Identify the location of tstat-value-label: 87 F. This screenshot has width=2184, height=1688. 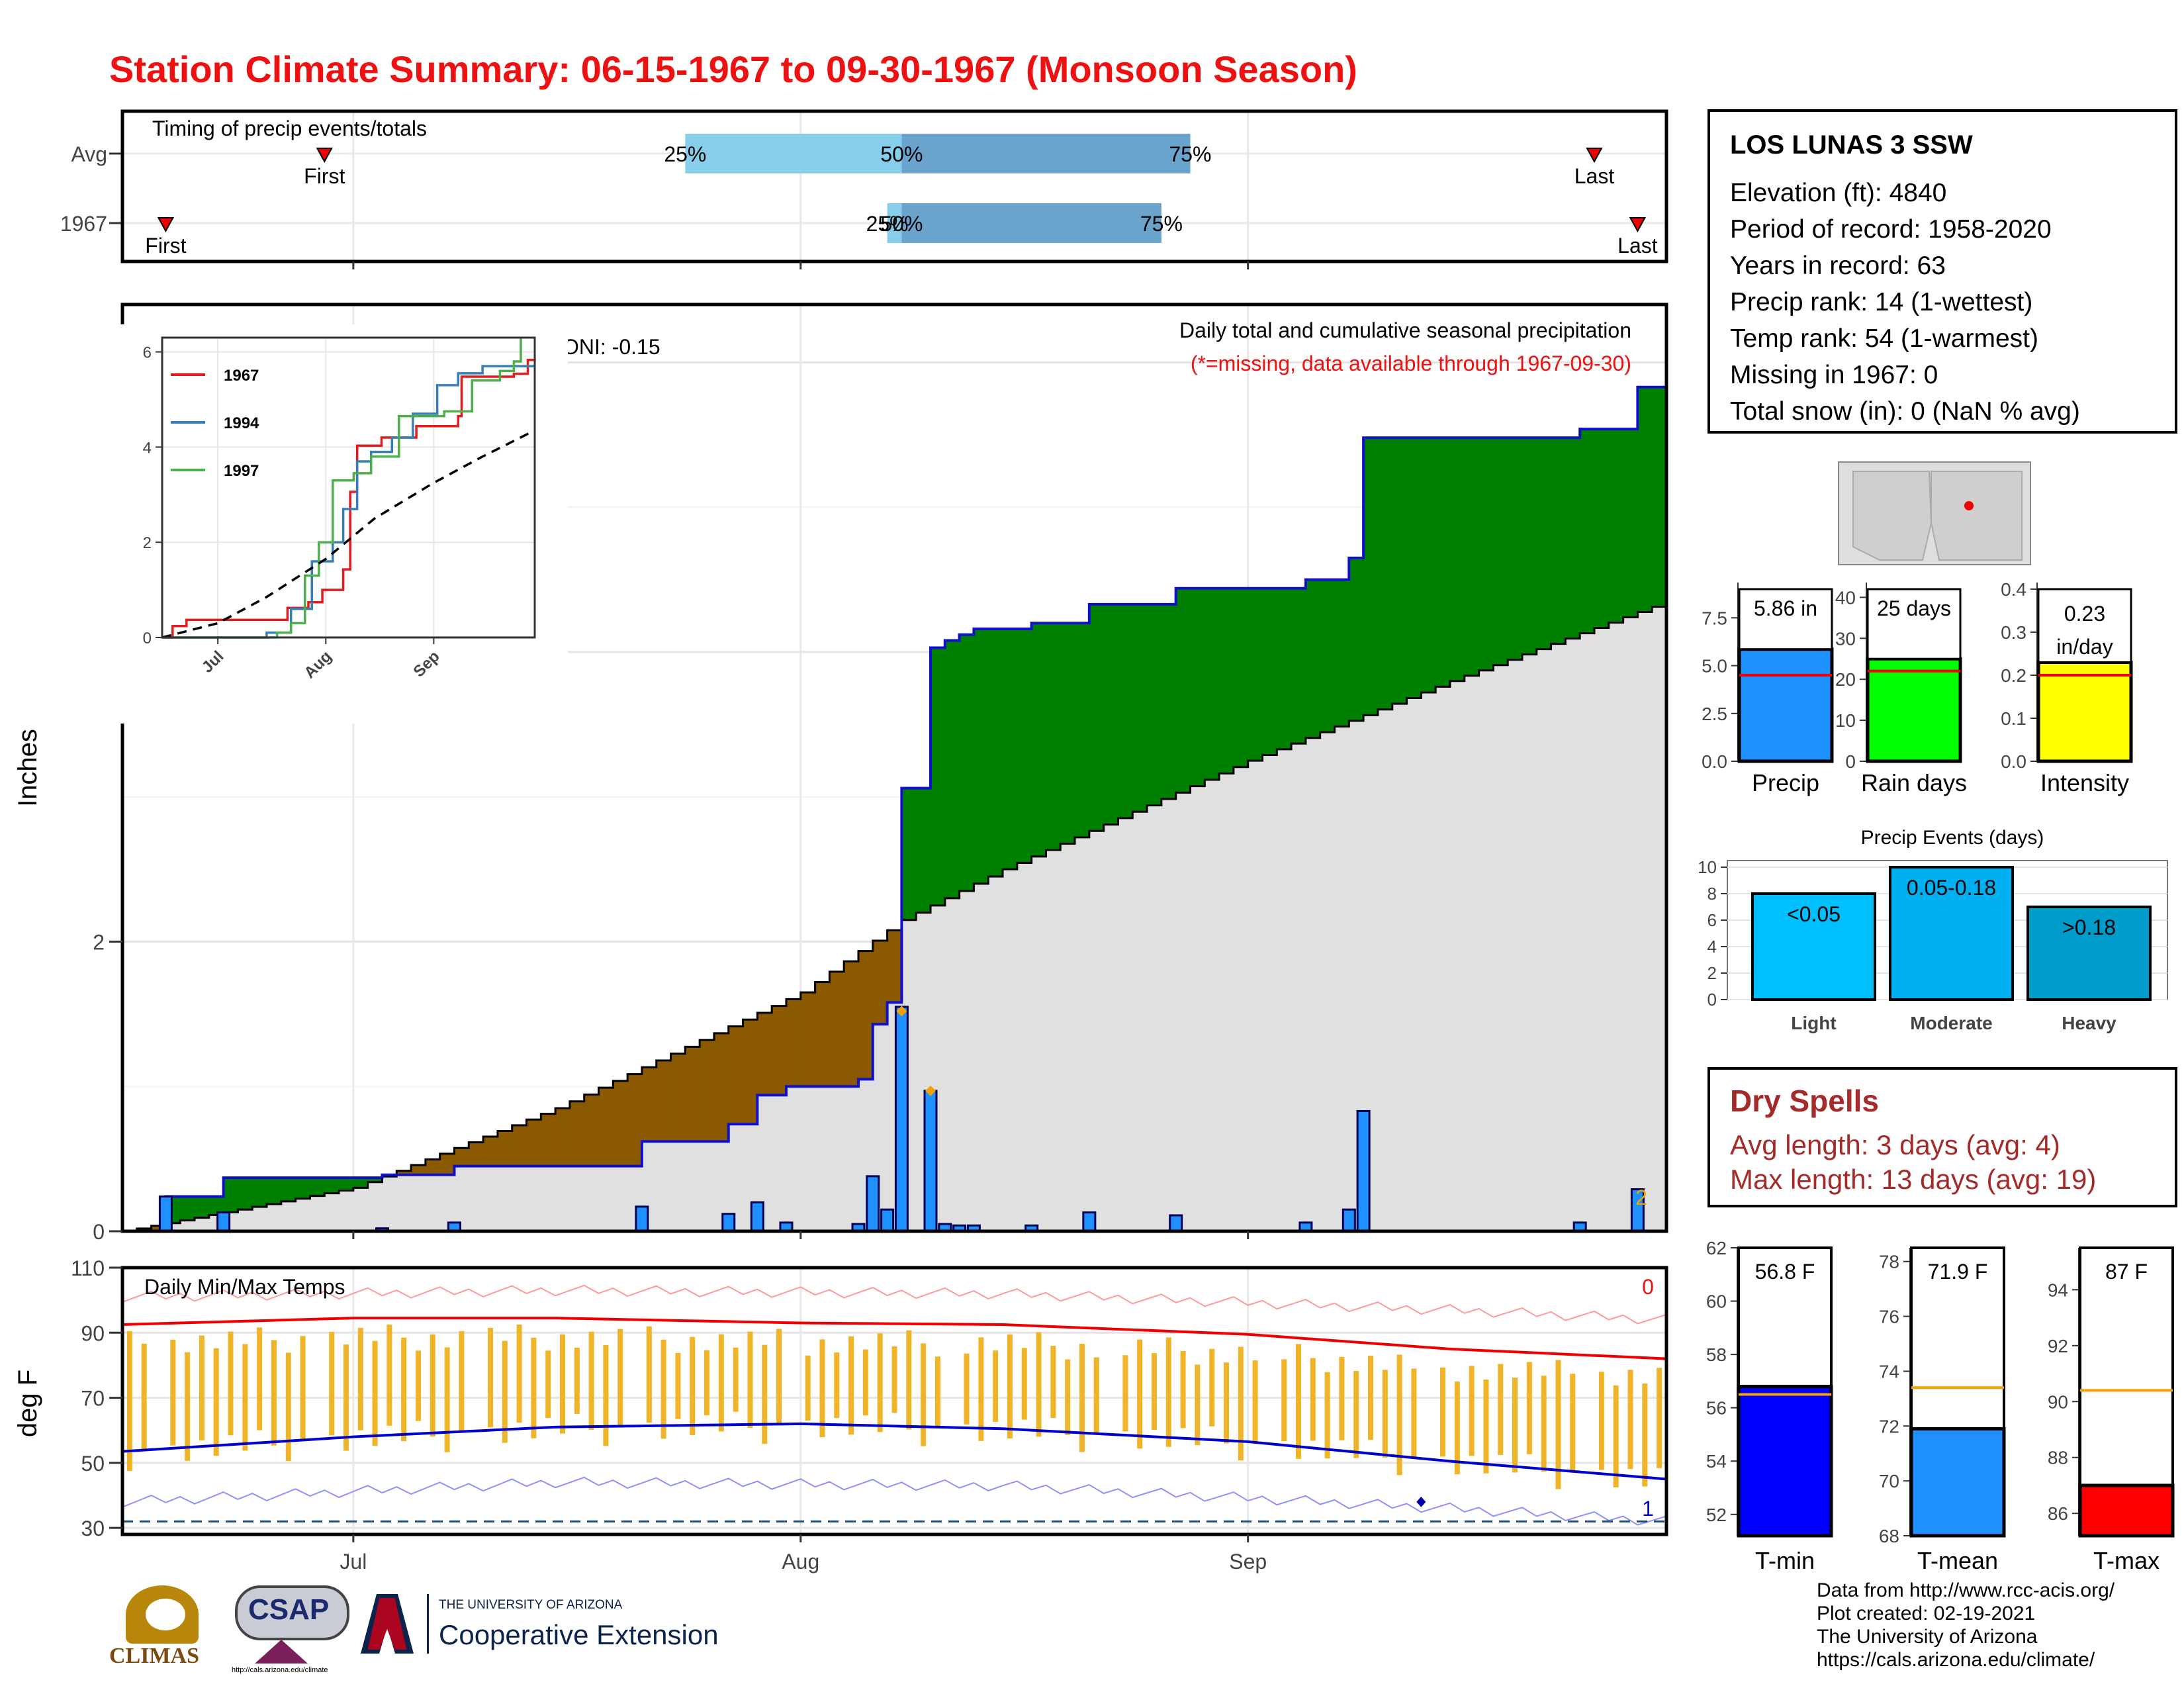
(2126, 1272).